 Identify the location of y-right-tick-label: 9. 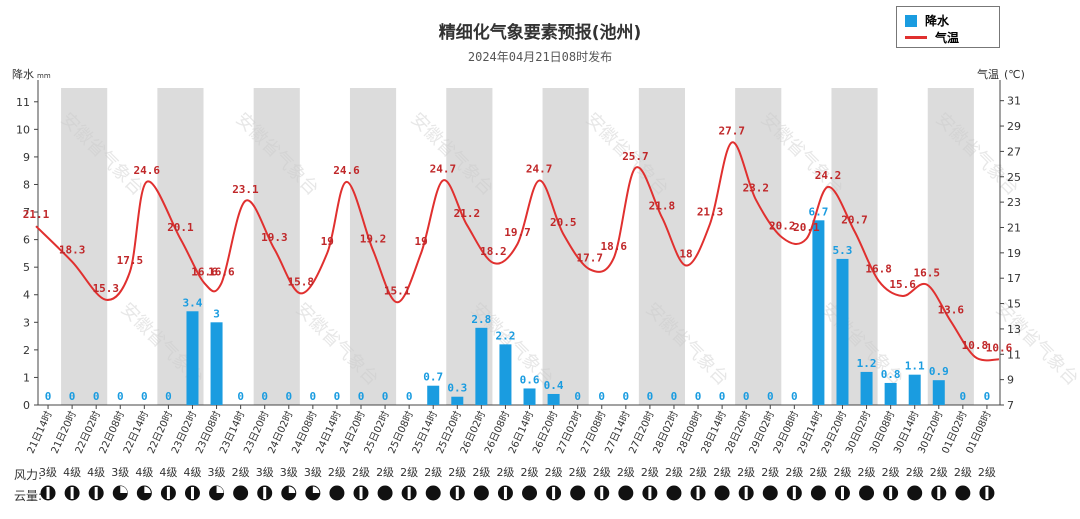
(1010, 380).